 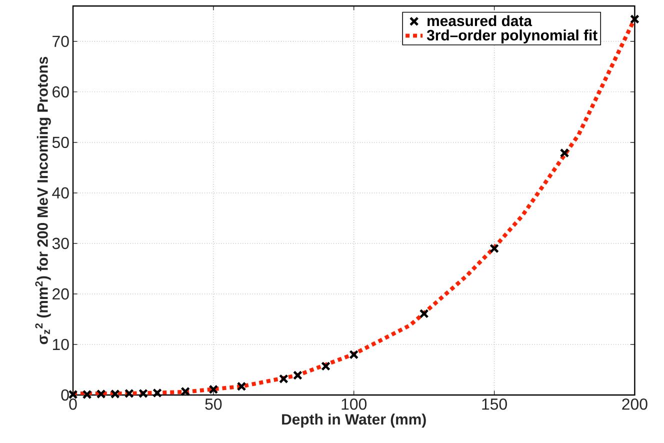 What do you see at coordinates (354, 421) in the screenshot?
I see `x-axis-title: Depth in Water (mm)` at bounding box center [354, 421].